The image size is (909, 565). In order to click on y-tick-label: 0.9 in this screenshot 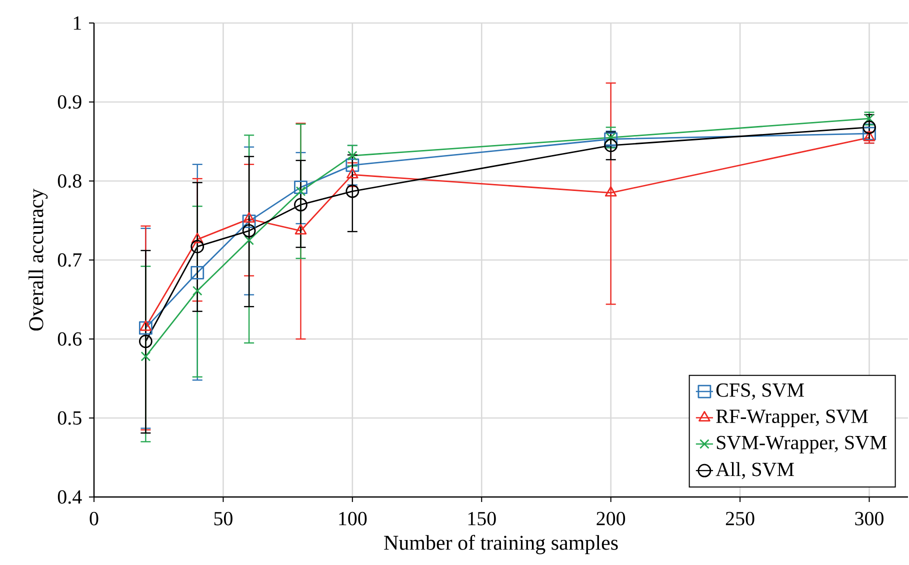, I will do `click(70, 102)`.